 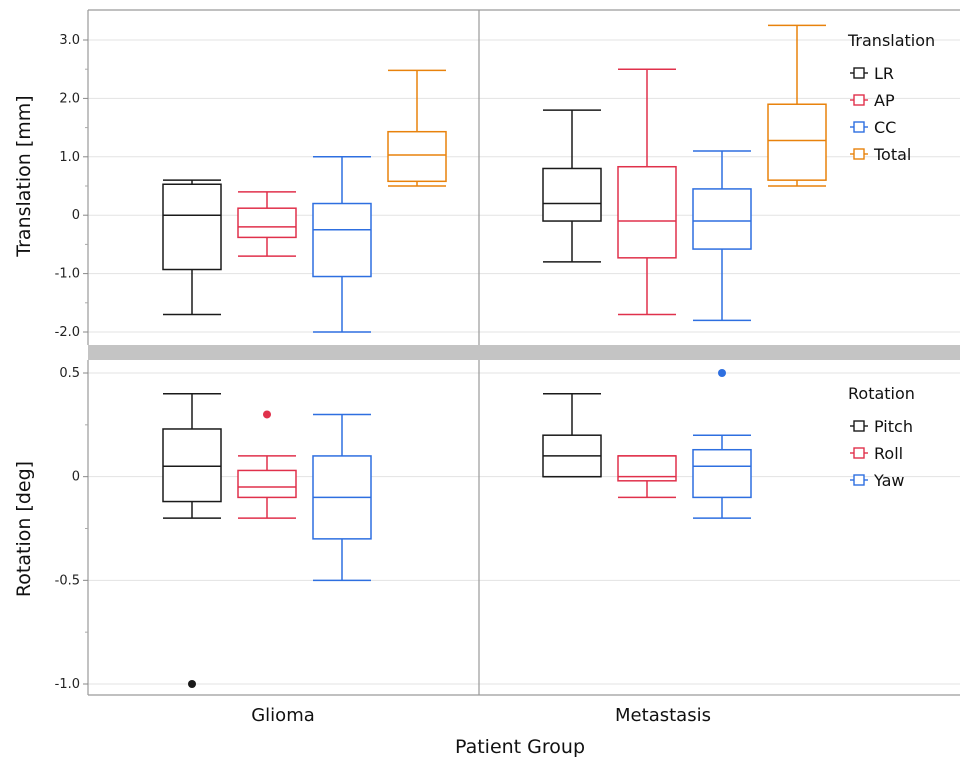 What do you see at coordinates (859, 154) in the screenshot?
I see `legend-swatch-total` at bounding box center [859, 154].